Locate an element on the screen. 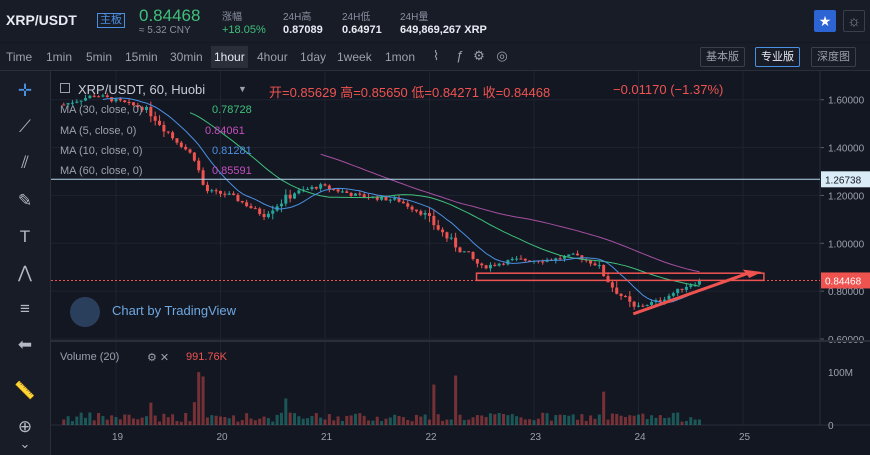 Image resolution: width=870 pixels, height=455 pixels. level-price-marker is located at coordinates (845, 179).